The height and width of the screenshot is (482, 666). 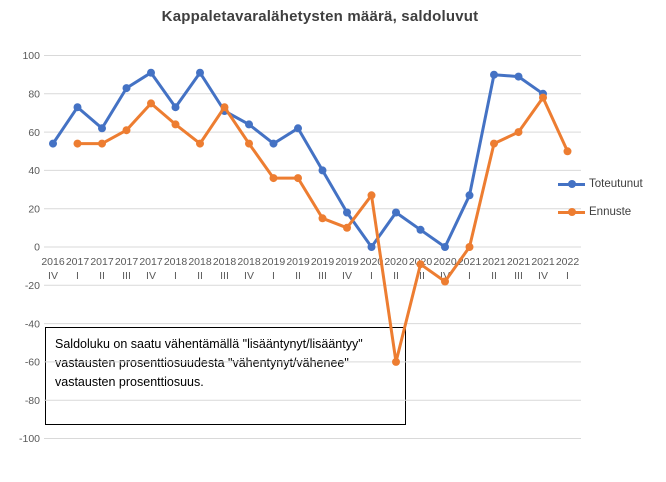 I want to click on svg-text: 40, so click(x=34, y=171).